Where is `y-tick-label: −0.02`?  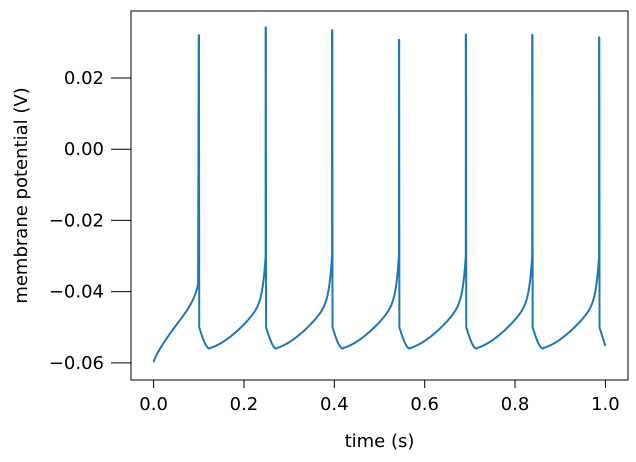
y-tick-label: −0.02 is located at coordinates (76, 220).